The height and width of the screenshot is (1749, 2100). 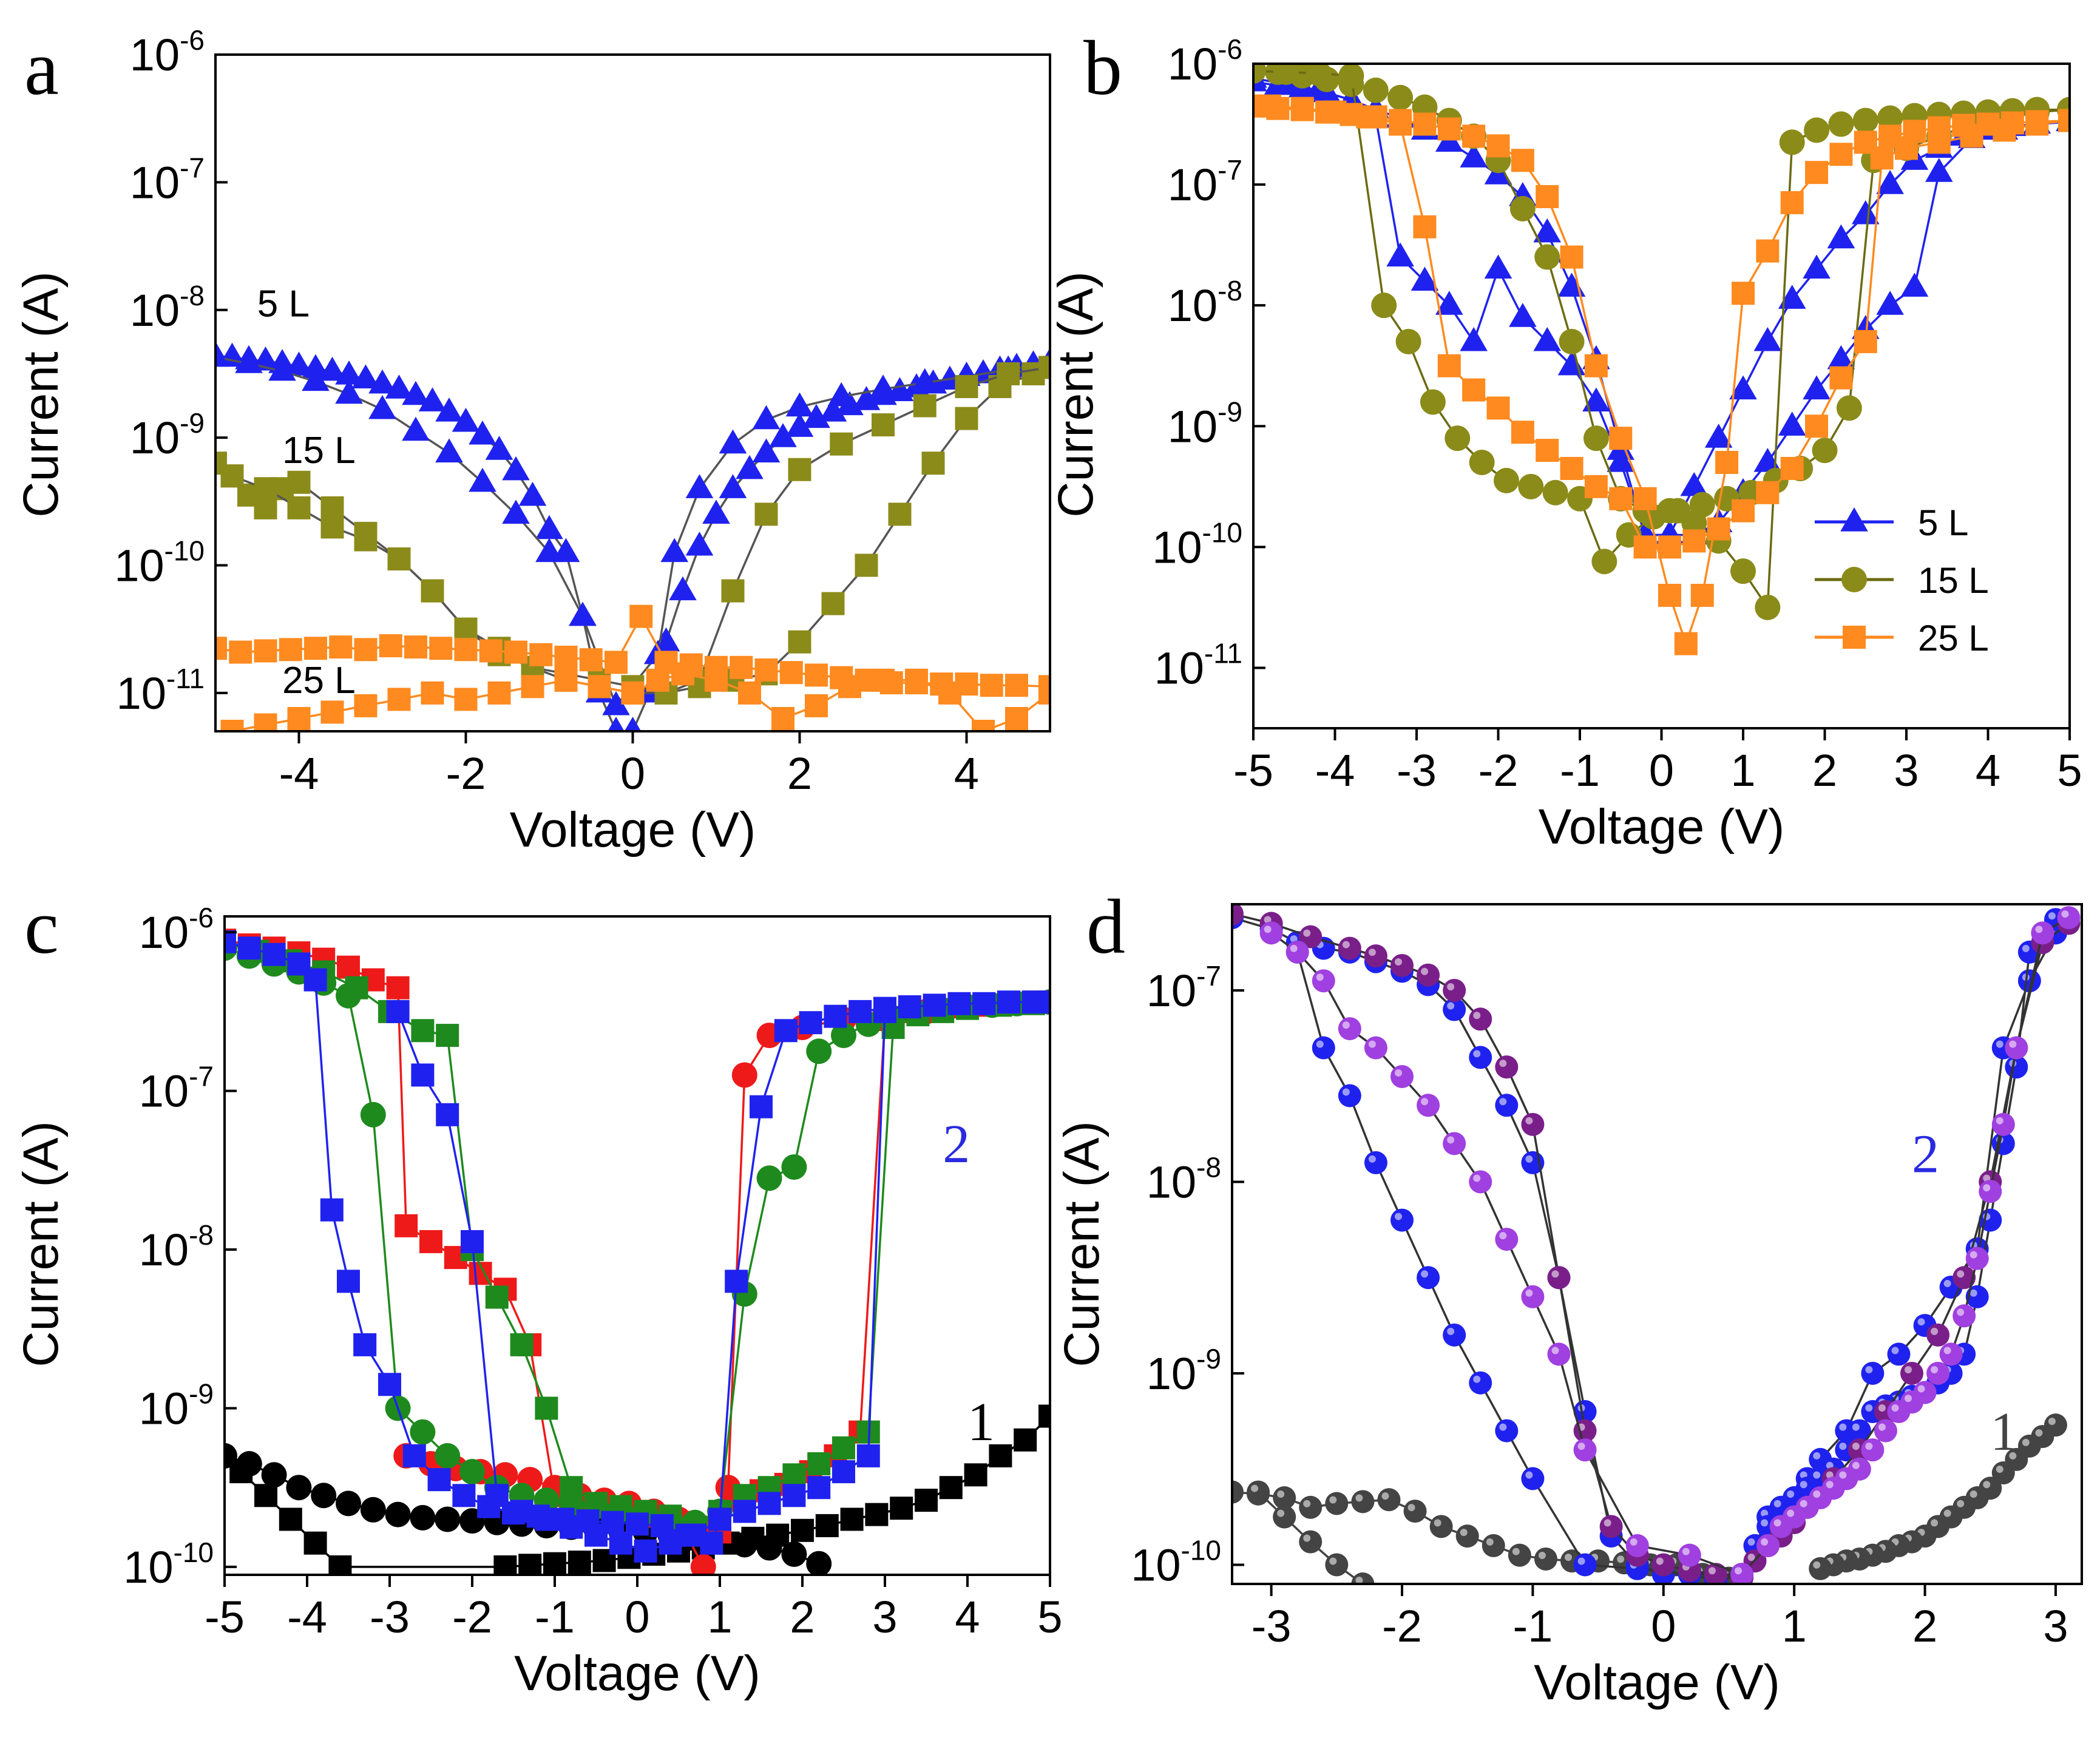 What do you see at coordinates (1777, 1523) in the screenshot?
I see `panel-d-series-6-point-20-highlight` at bounding box center [1777, 1523].